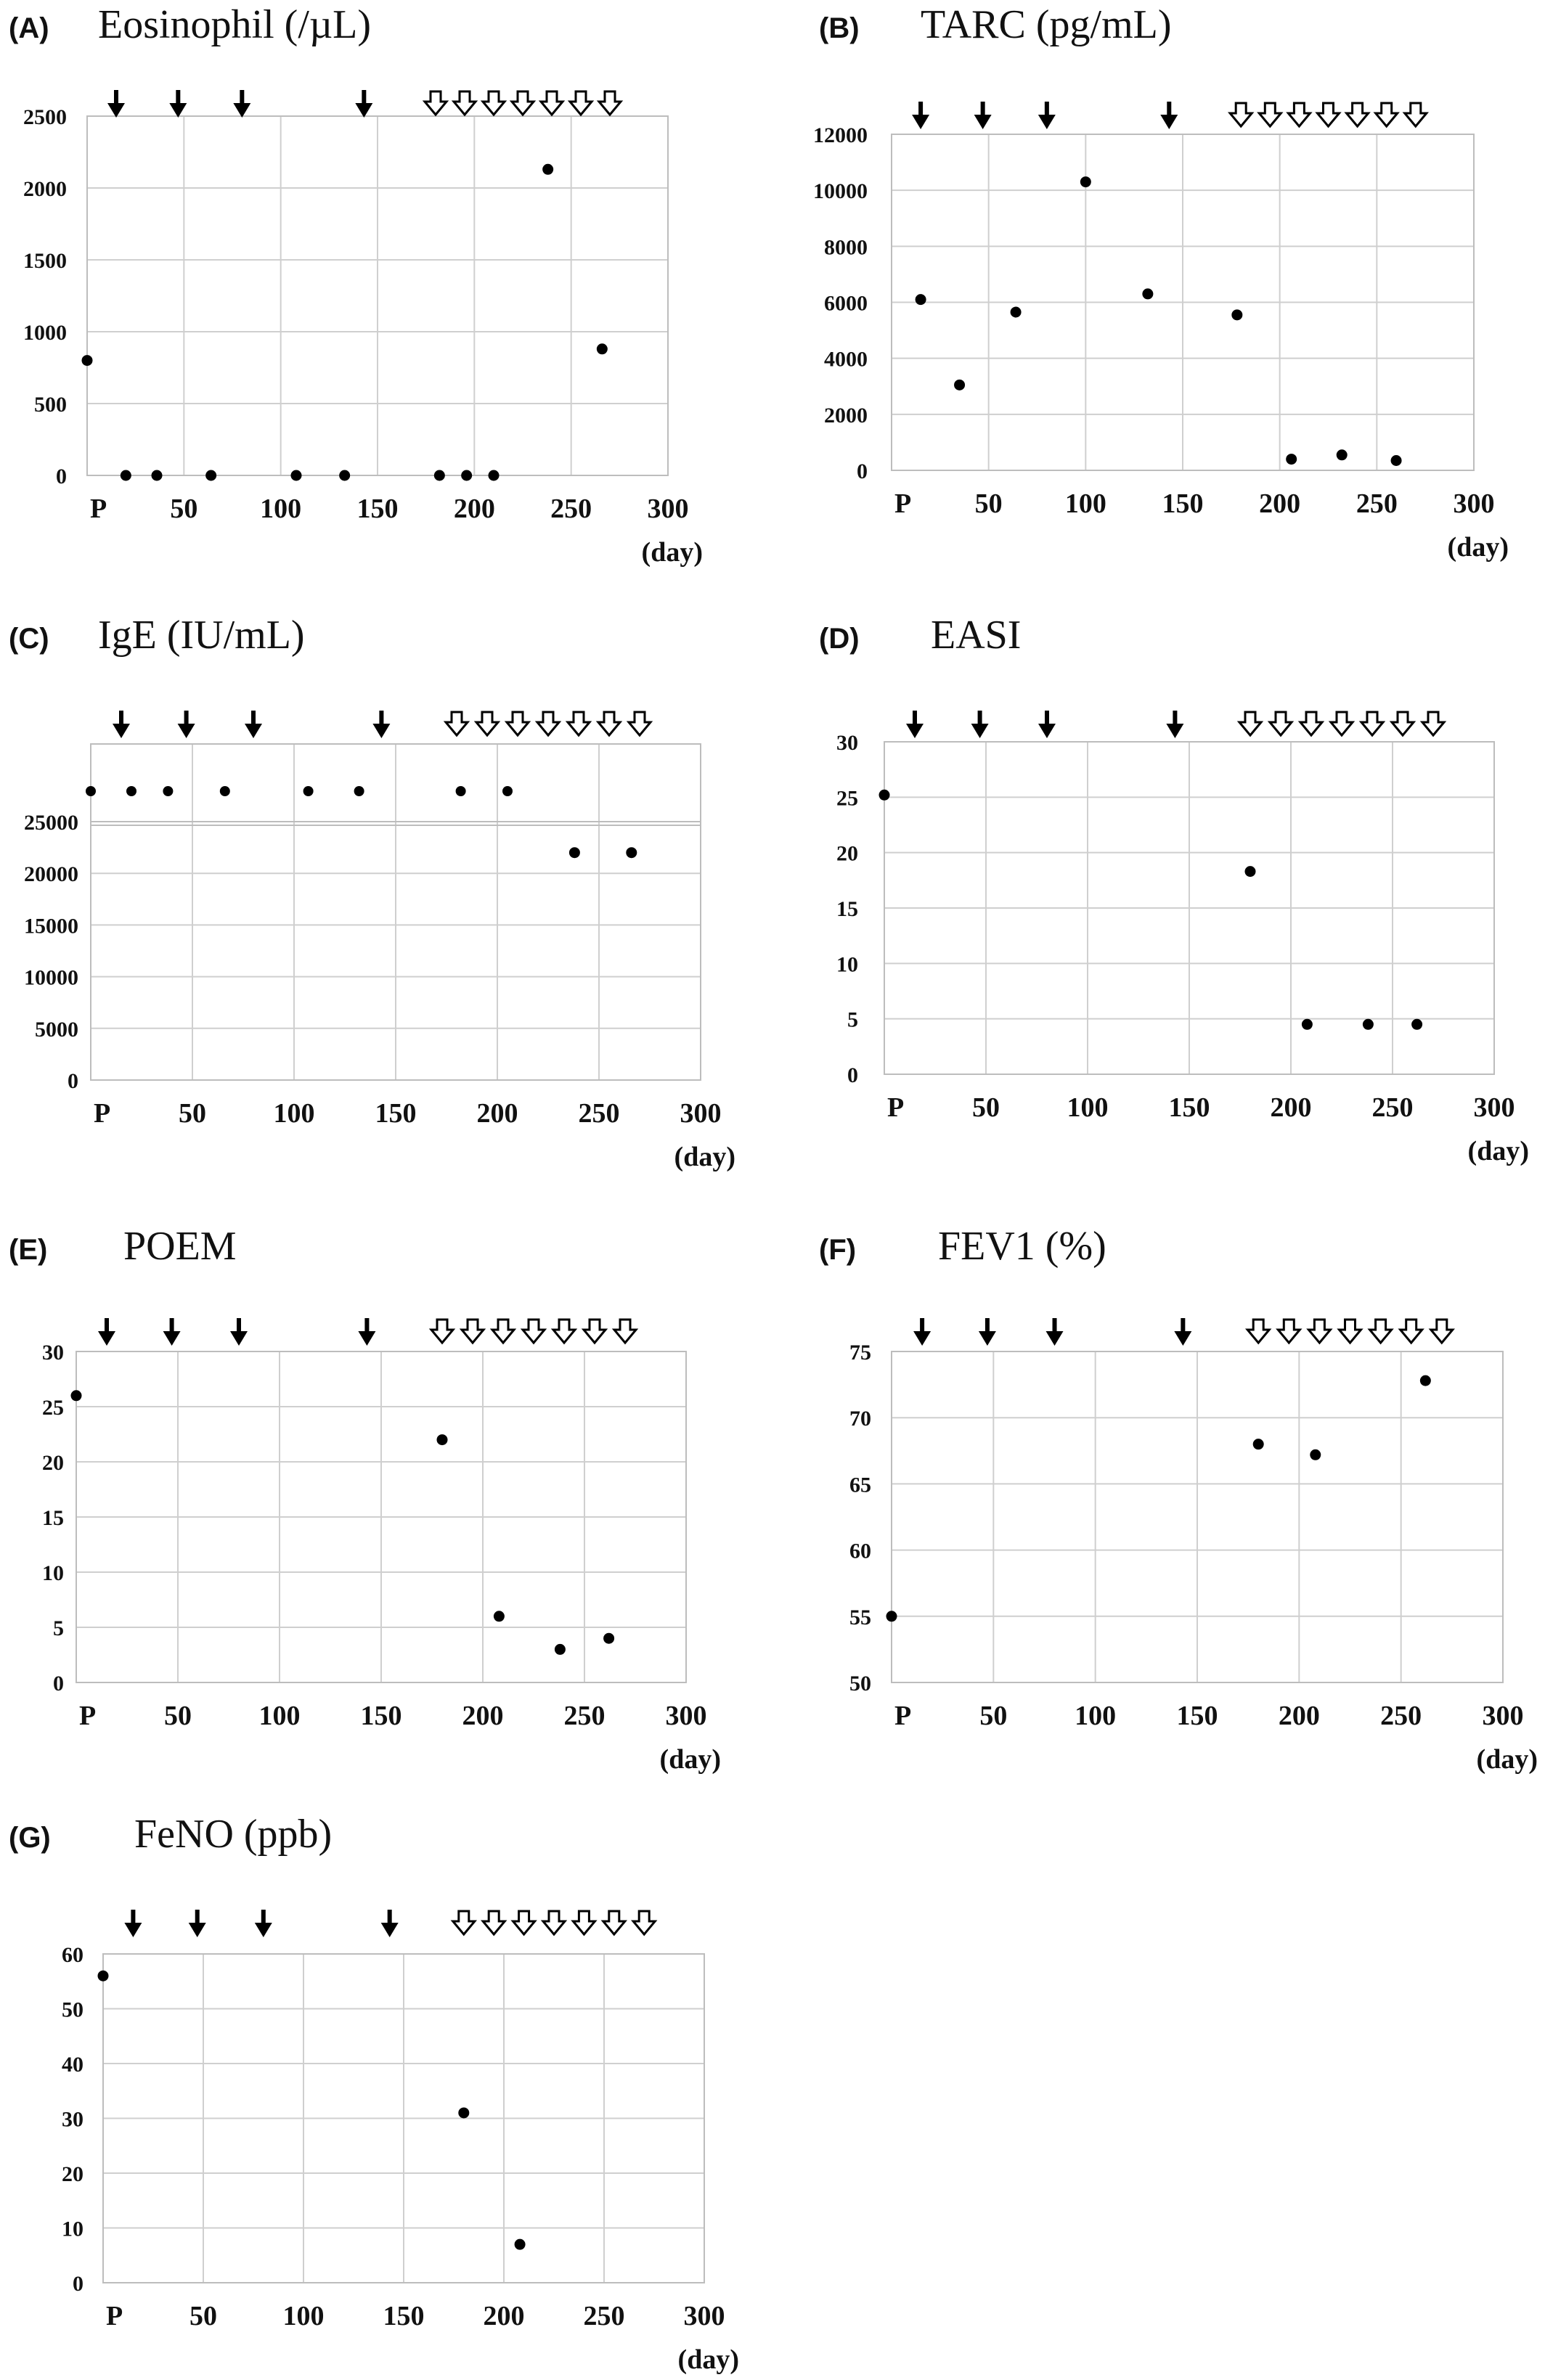 The height and width of the screenshot is (2380, 1545). What do you see at coordinates (53, 1463) in the screenshot?
I see `y-tick-label: 20` at bounding box center [53, 1463].